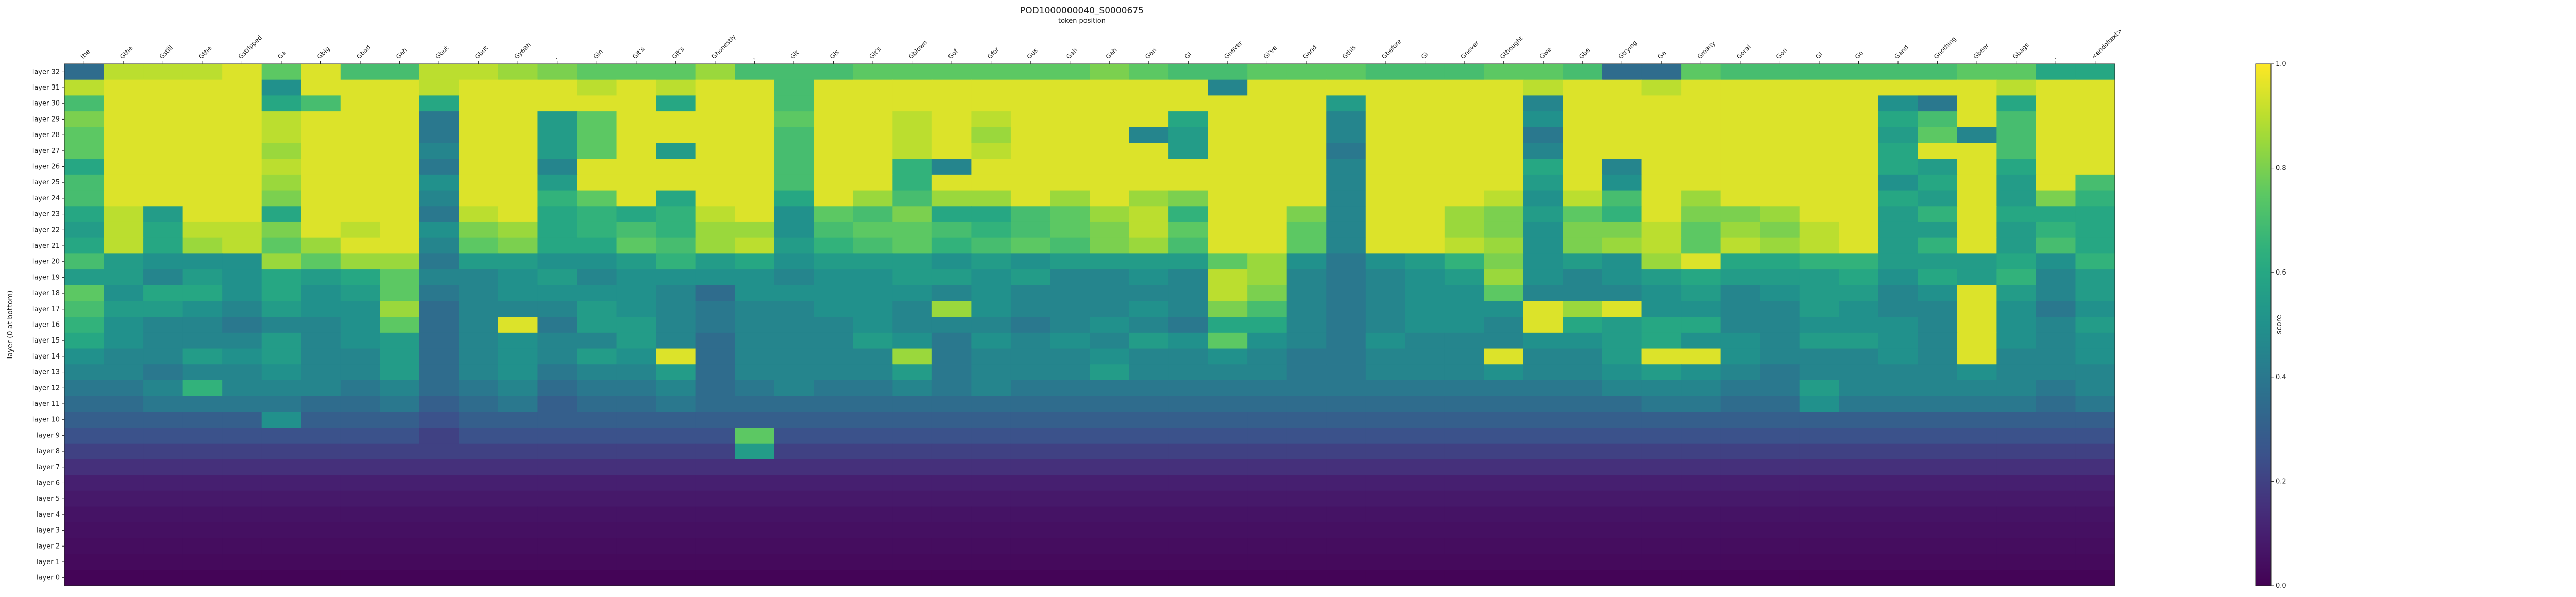 Image resolution: width=2576 pixels, height=597 pixels. I want to click on y-tick-label: layer 32, so click(46, 72).